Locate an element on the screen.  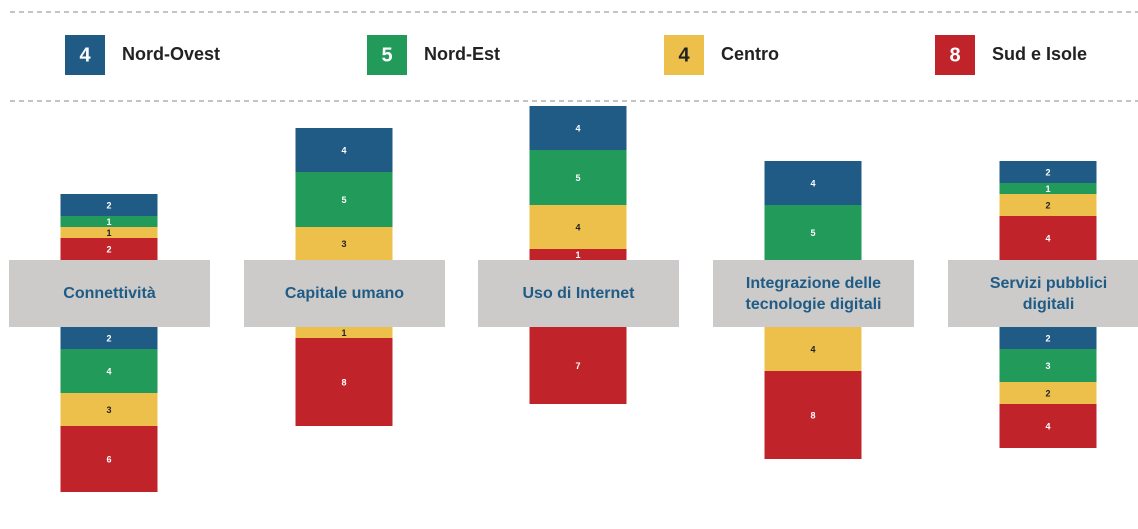
legend-count: 5 is located at coordinates (386, 55).